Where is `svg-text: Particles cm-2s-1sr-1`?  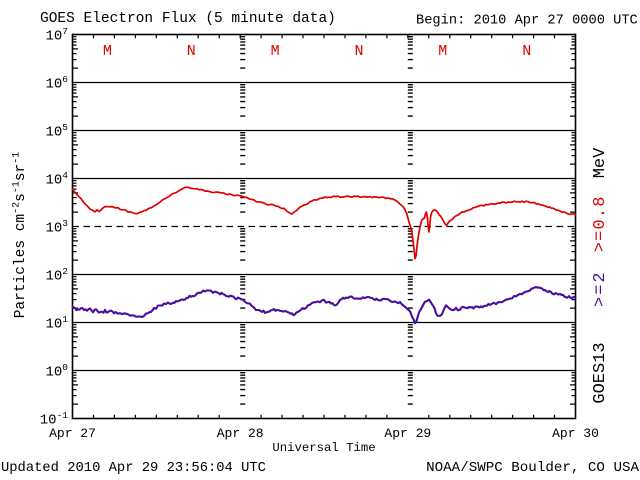
svg-text: Particles cm-2s-1sr-1 is located at coordinates (21, 235).